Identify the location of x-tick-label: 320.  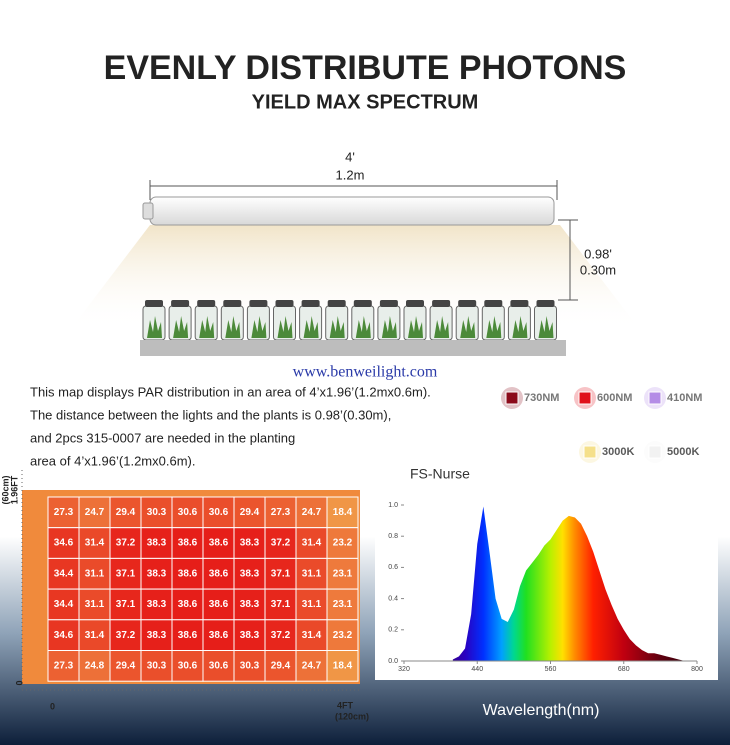
(404, 669).